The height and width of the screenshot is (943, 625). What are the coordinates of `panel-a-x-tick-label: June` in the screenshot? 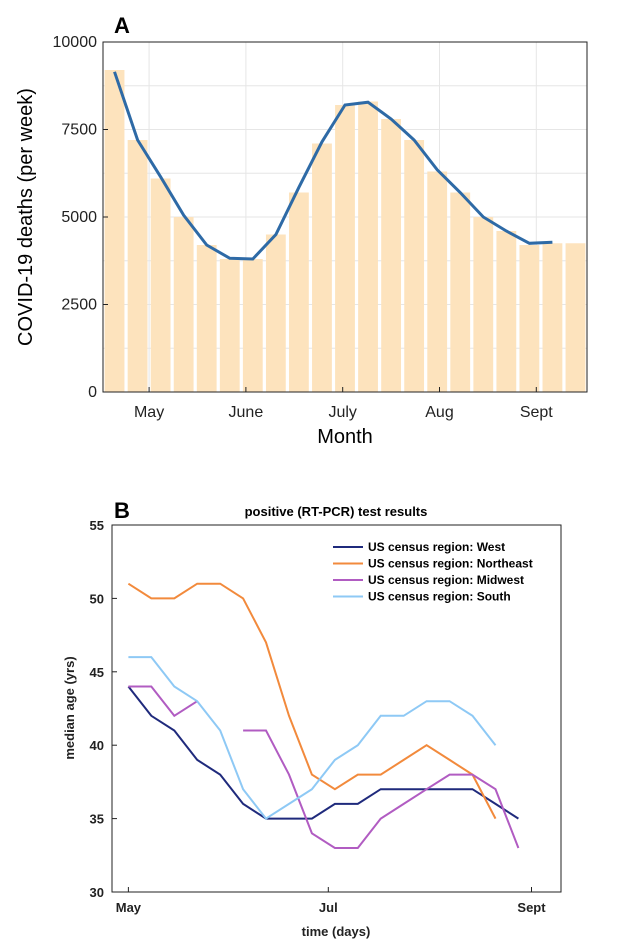 It's located at (246, 412).